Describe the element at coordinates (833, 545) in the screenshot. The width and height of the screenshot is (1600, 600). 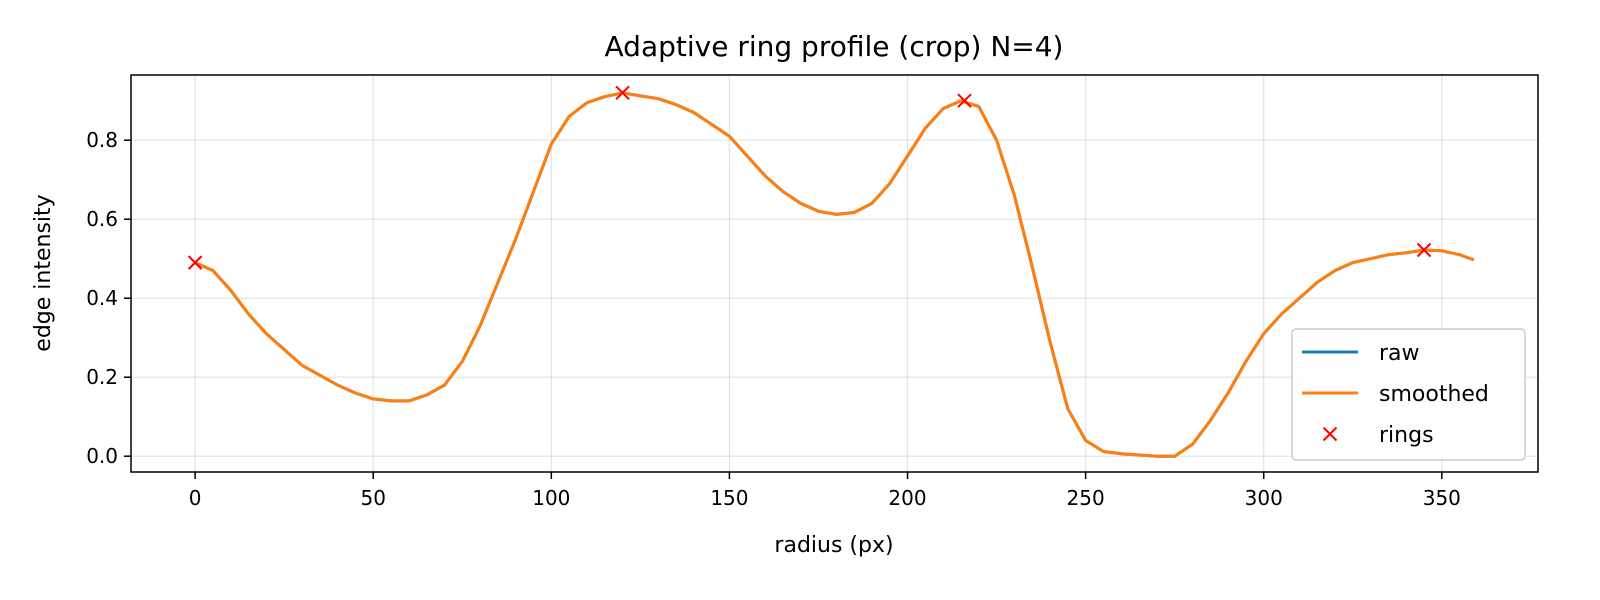
I see `x-axis-label: radius (px)` at that location.